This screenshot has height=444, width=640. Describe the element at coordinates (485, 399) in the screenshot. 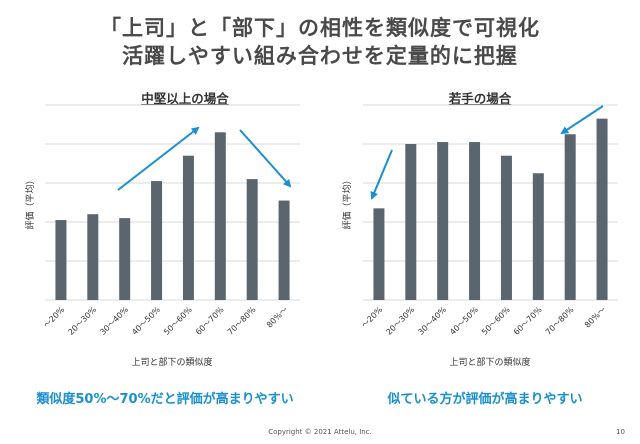

I see `right-chart-caption: 似ている方が評価が高まりやすい` at that location.